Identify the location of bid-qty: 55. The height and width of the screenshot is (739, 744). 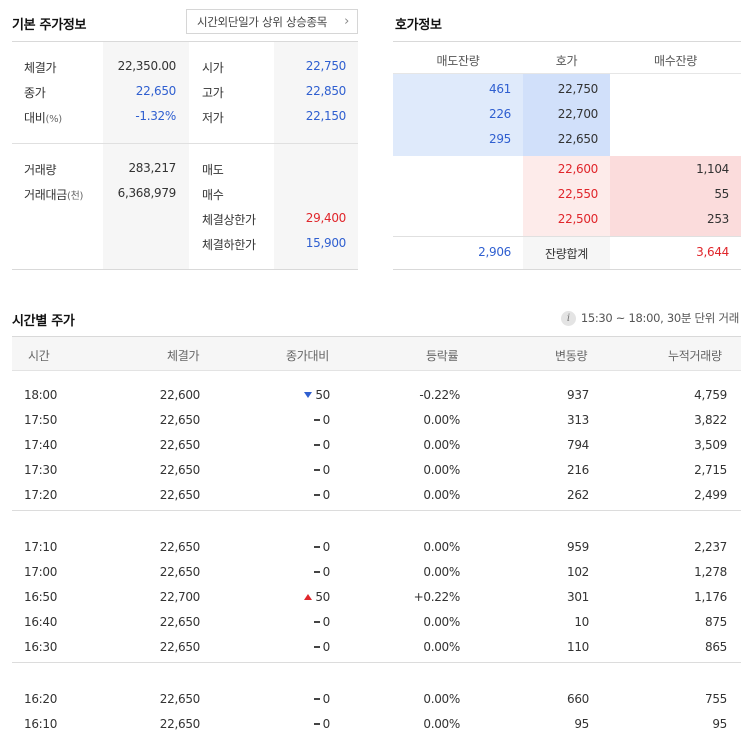
(721, 194).